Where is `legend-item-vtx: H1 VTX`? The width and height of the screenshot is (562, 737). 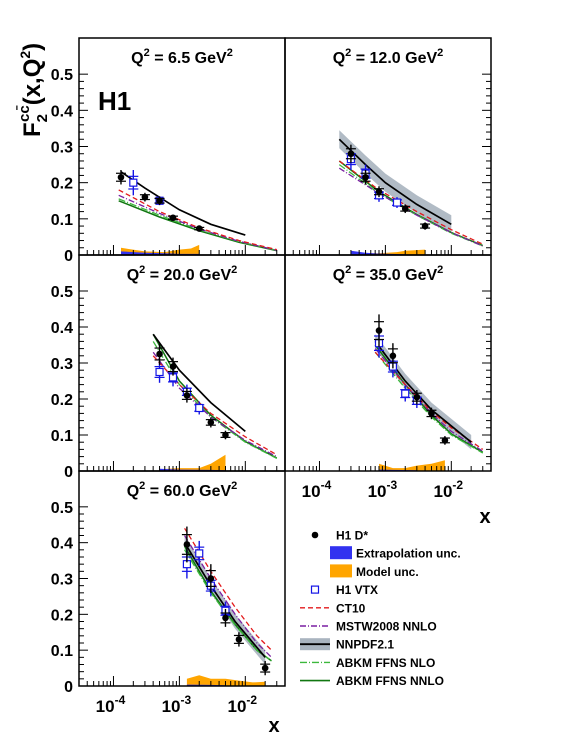
legend-item-vtx: H1 VTX is located at coordinates (344, 590).